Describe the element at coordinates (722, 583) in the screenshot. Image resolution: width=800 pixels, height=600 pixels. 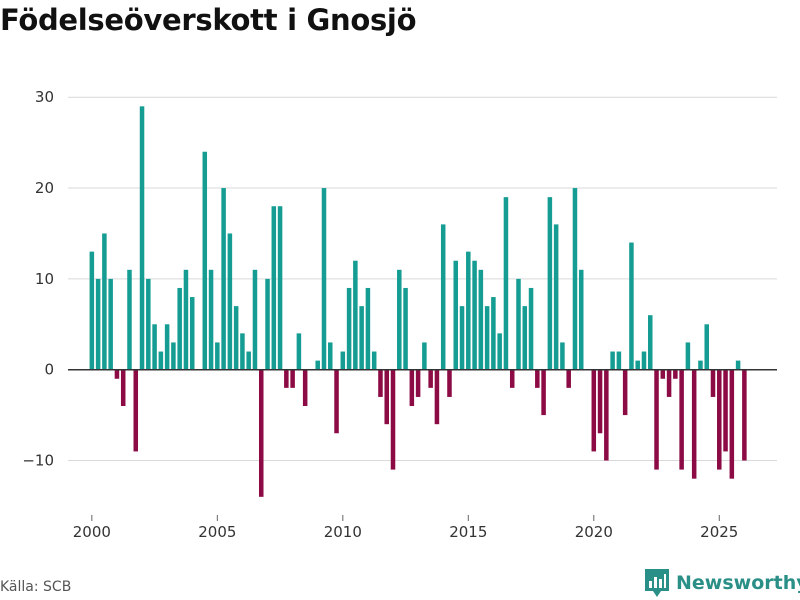
I see `newsworthy-brand: Newsworthy` at that location.